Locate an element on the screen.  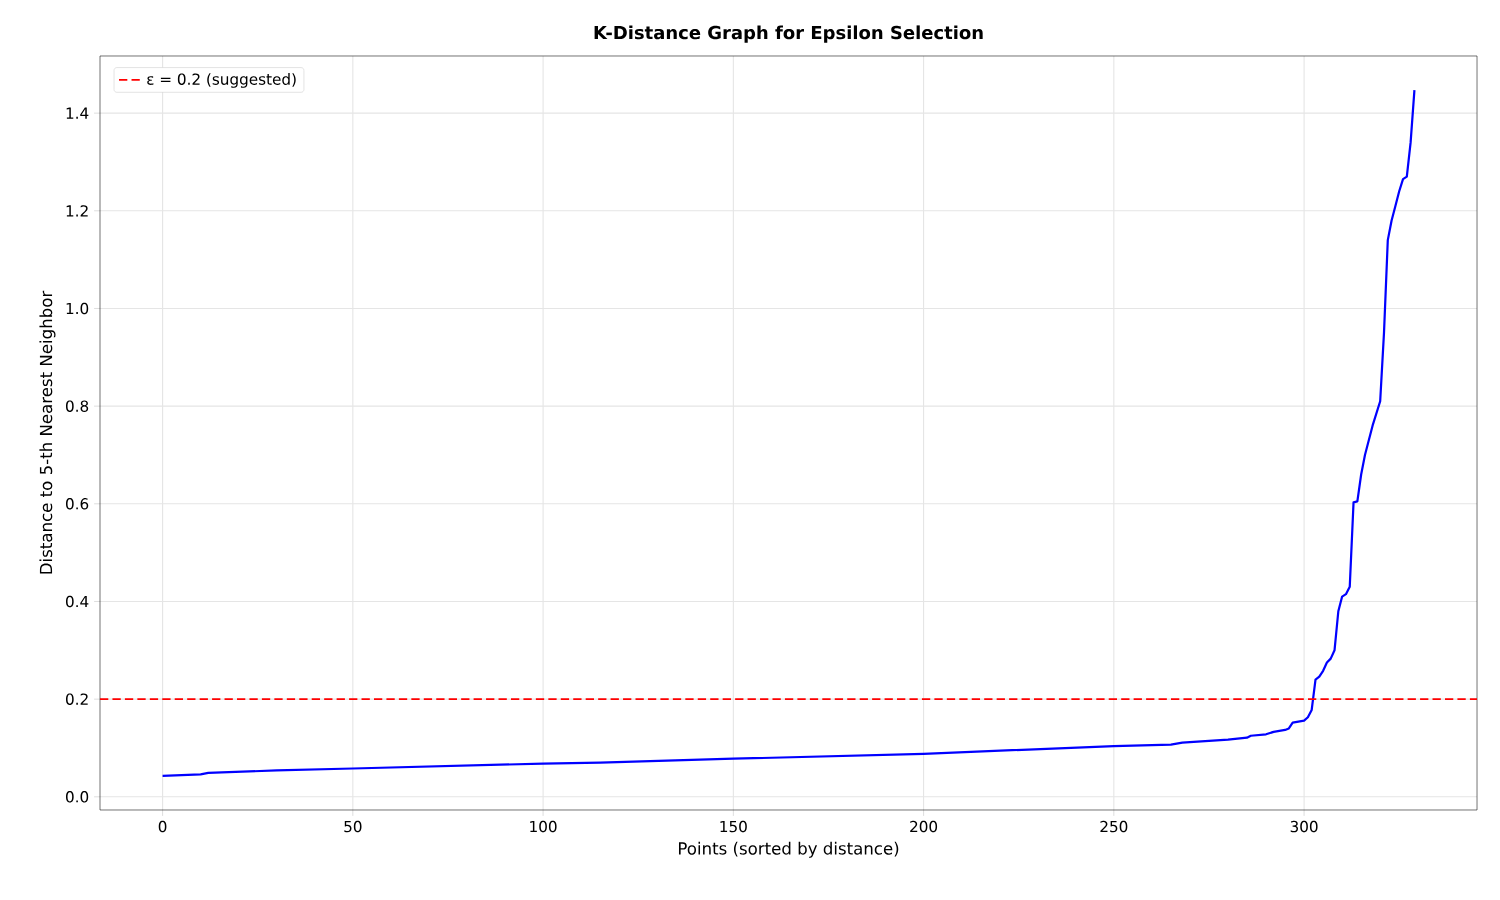
x-tick-label: 0 is located at coordinates (162, 826).